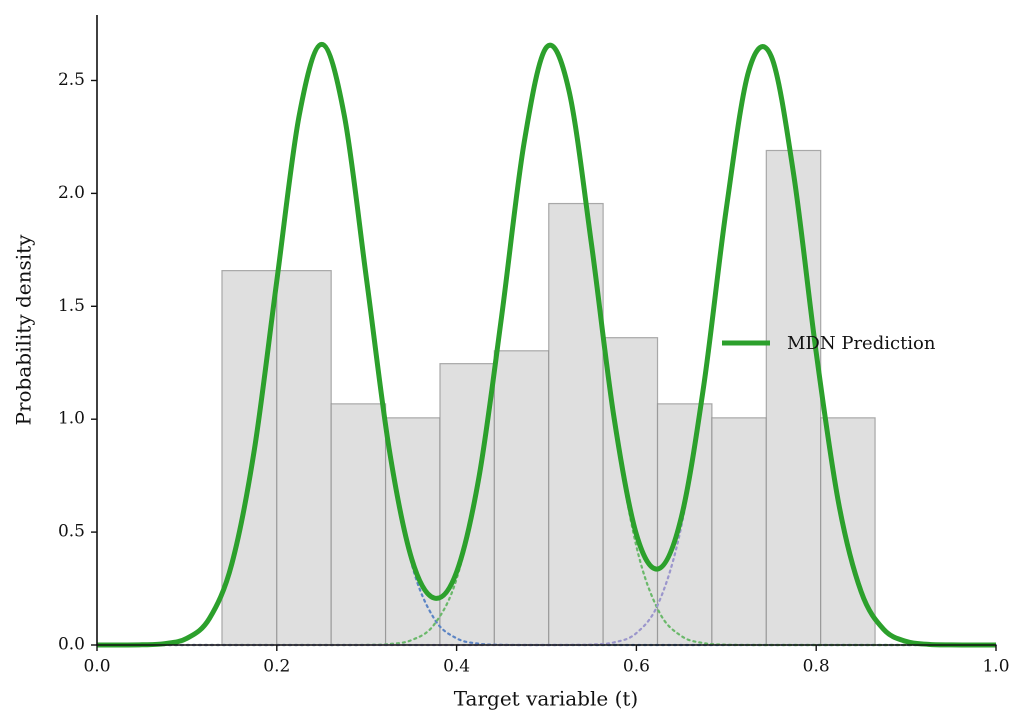 Image resolution: width=1029 pixels, height=728 pixels. What do you see at coordinates (71, 419) in the screenshot?
I see `y-tick-label: 1.0` at bounding box center [71, 419].